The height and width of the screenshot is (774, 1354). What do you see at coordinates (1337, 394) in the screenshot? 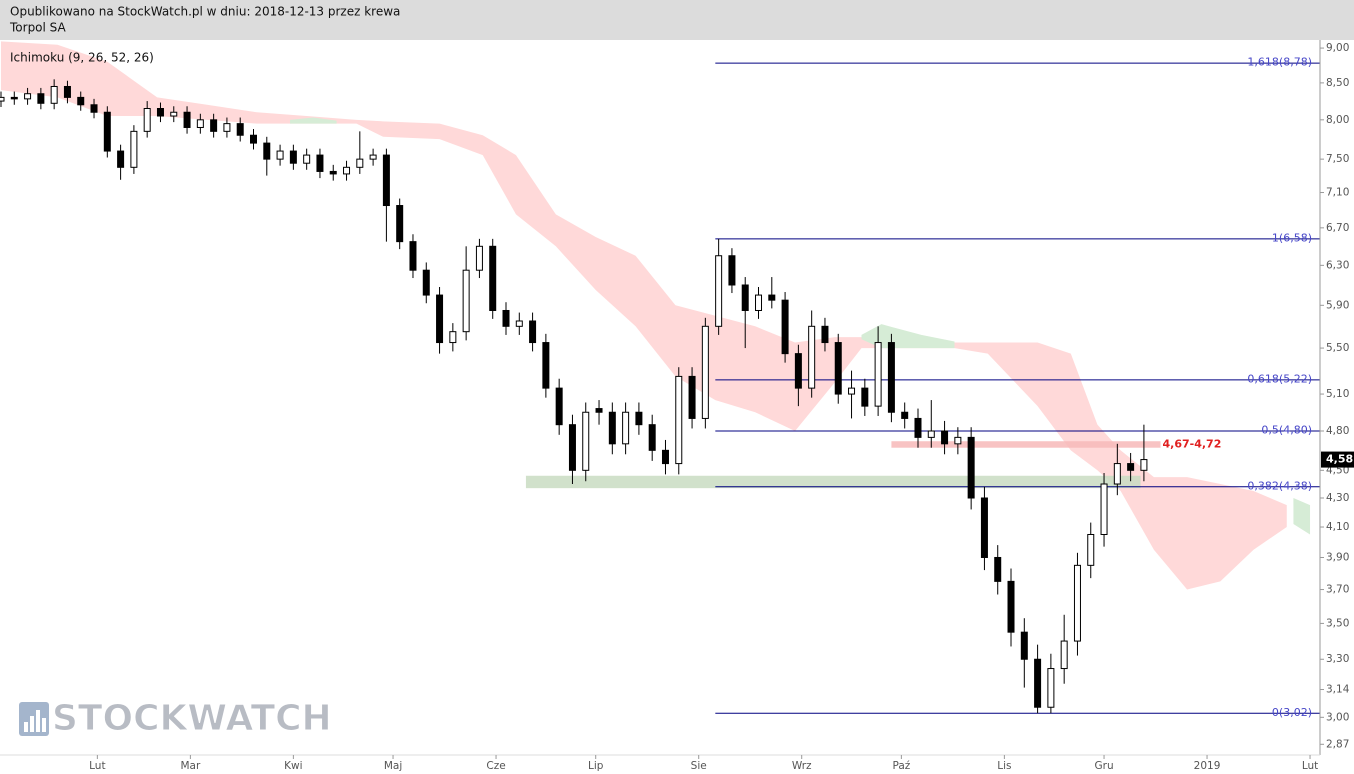
I see `y-tick-label: 5,10` at bounding box center [1337, 394].